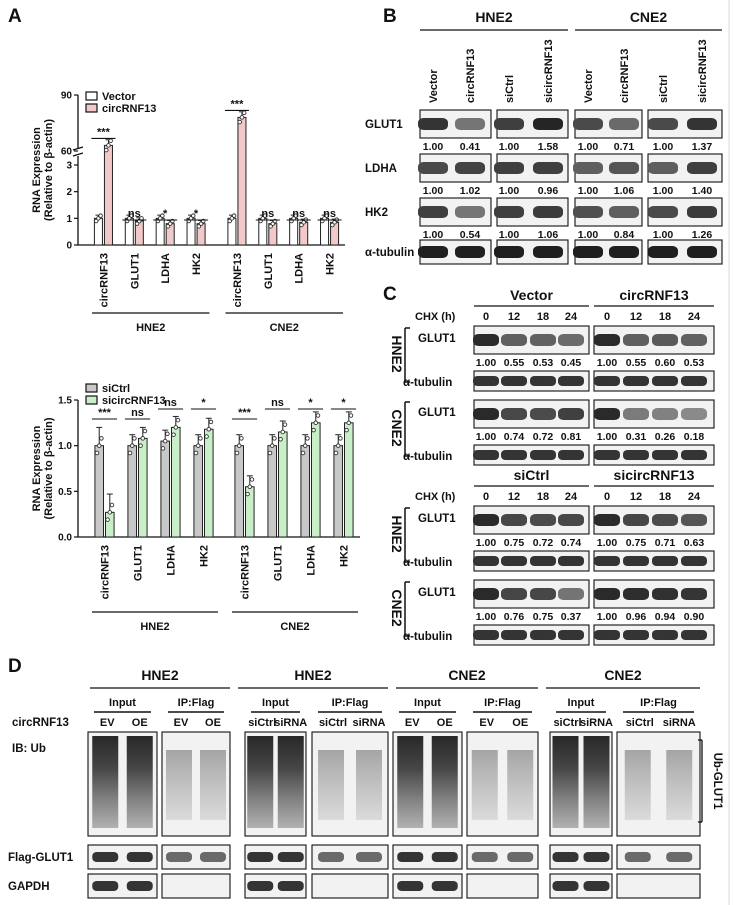 The height and width of the screenshot is (905, 733). Describe the element at coordinates (196, 214) in the screenshot. I see `significance-label: *` at that location.